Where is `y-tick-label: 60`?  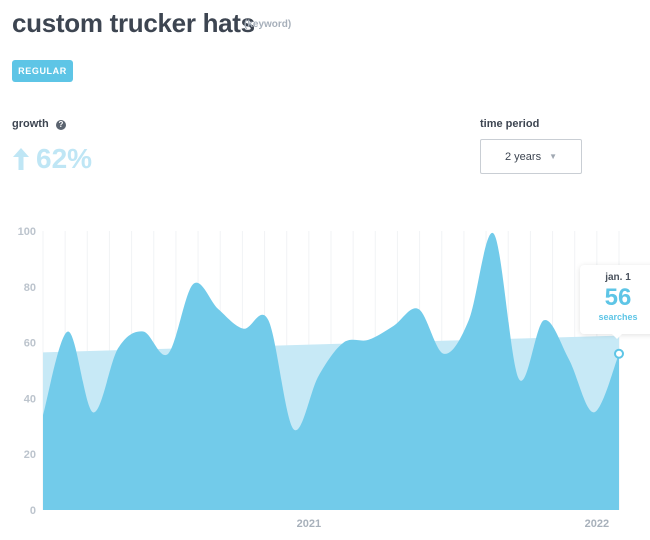
y-tick-label: 60 is located at coordinates (30, 344).